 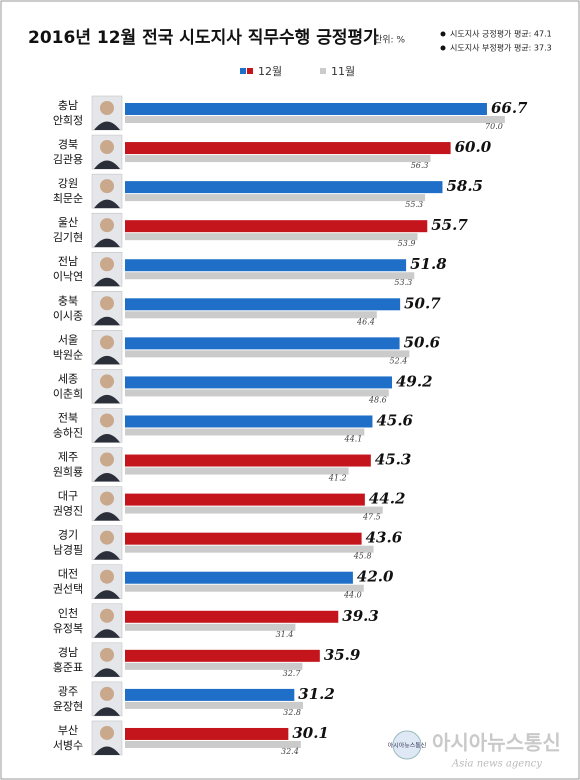 What do you see at coordinates (343, 71) in the screenshot?
I see `legend-label: 11월` at bounding box center [343, 71].